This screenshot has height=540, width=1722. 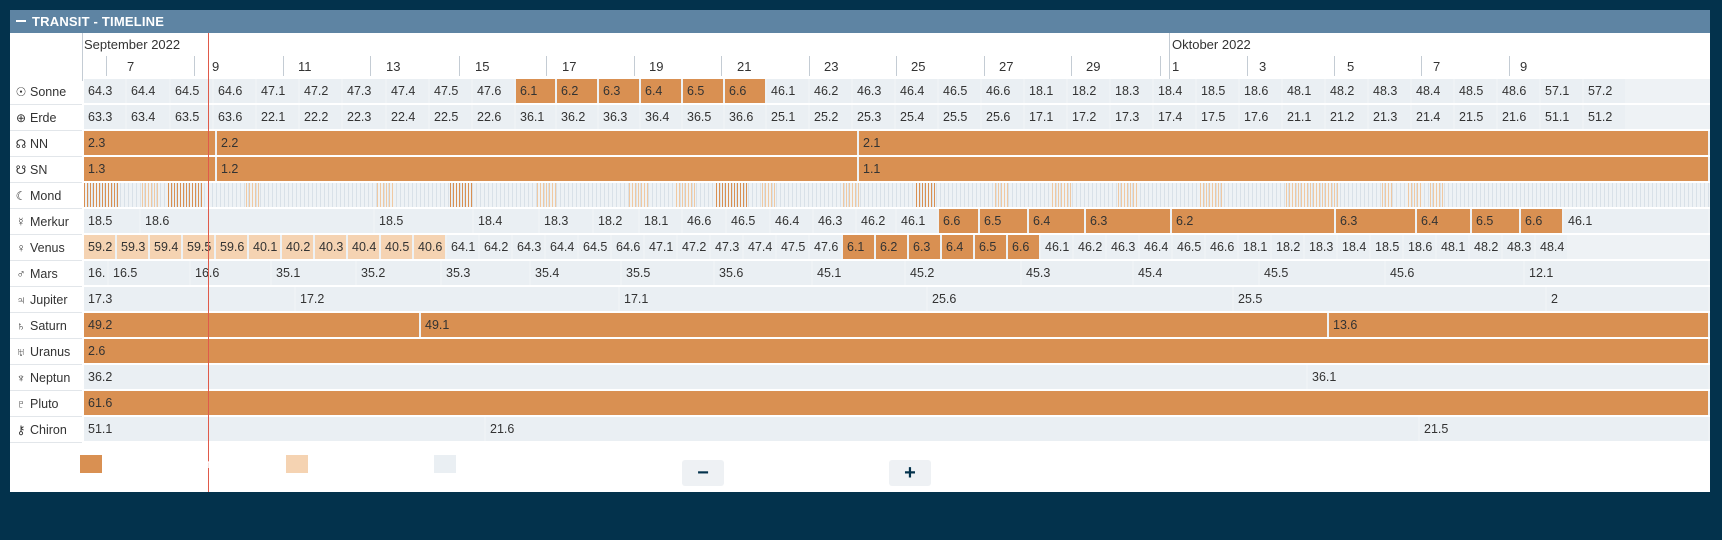 What do you see at coordinates (594, 247) in the screenshot?
I see `timeline-cell: 64.5` at bounding box center [594, 247].